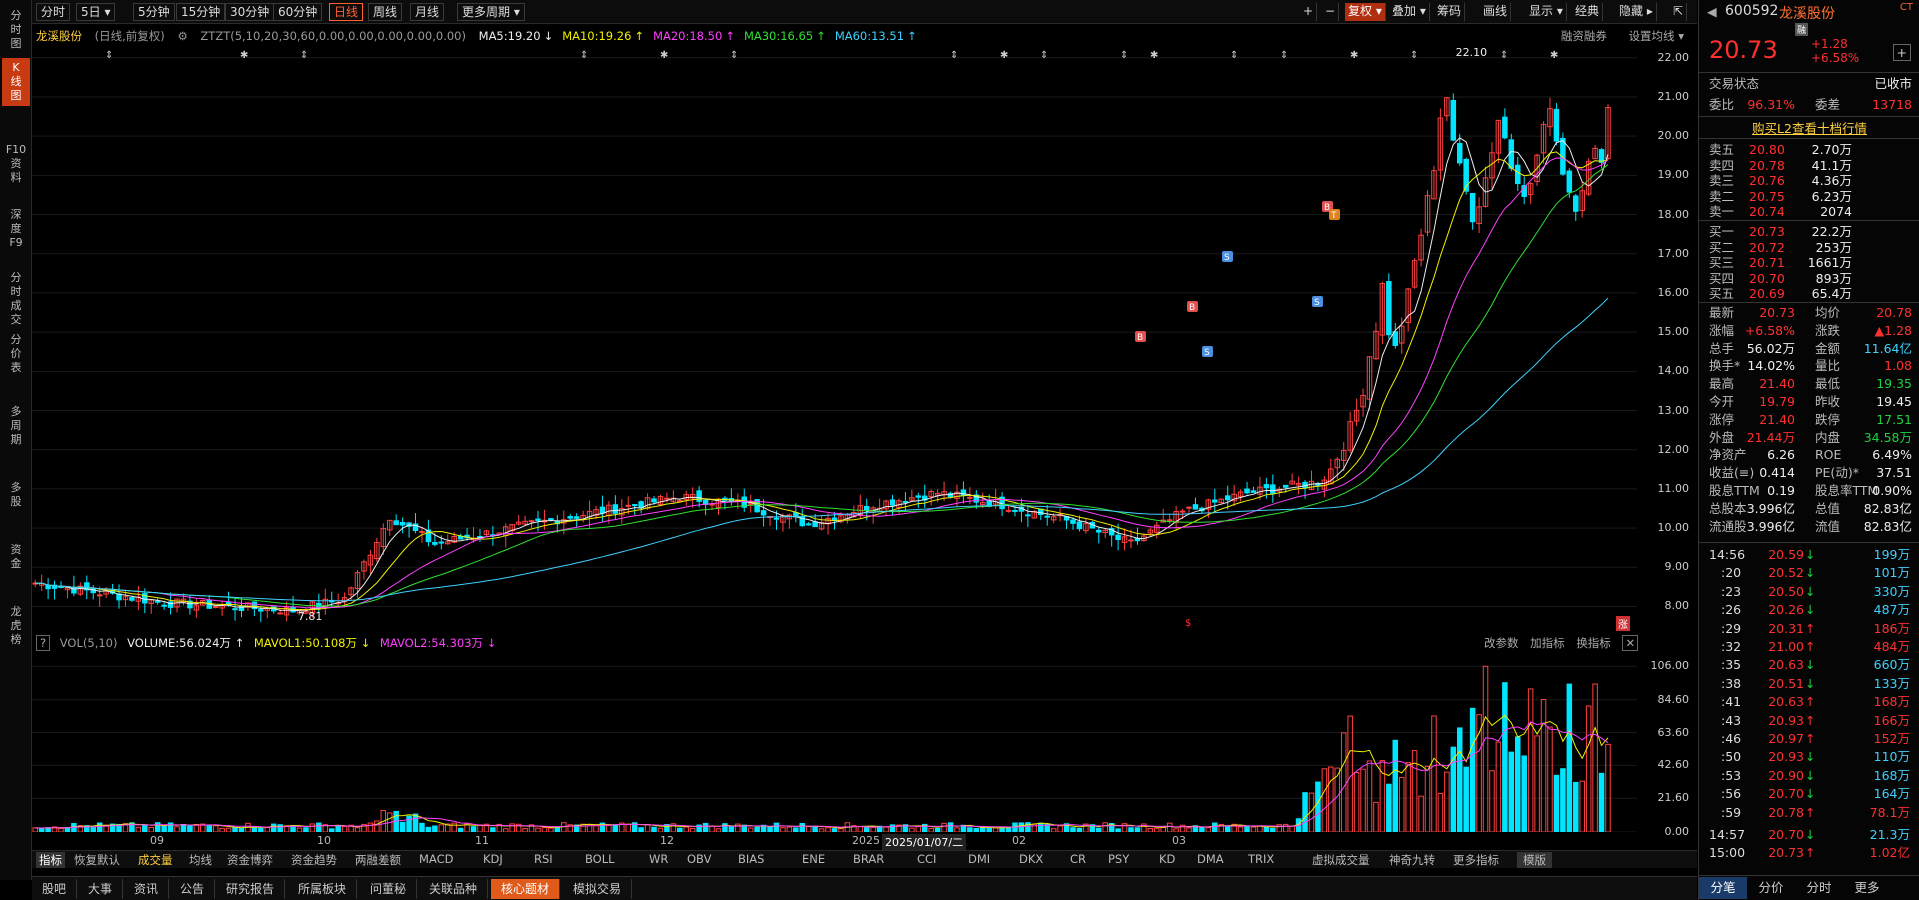  Describe the element at coordinates (43, 643) in the screenshot. I see `help-icon: ?` at that location.